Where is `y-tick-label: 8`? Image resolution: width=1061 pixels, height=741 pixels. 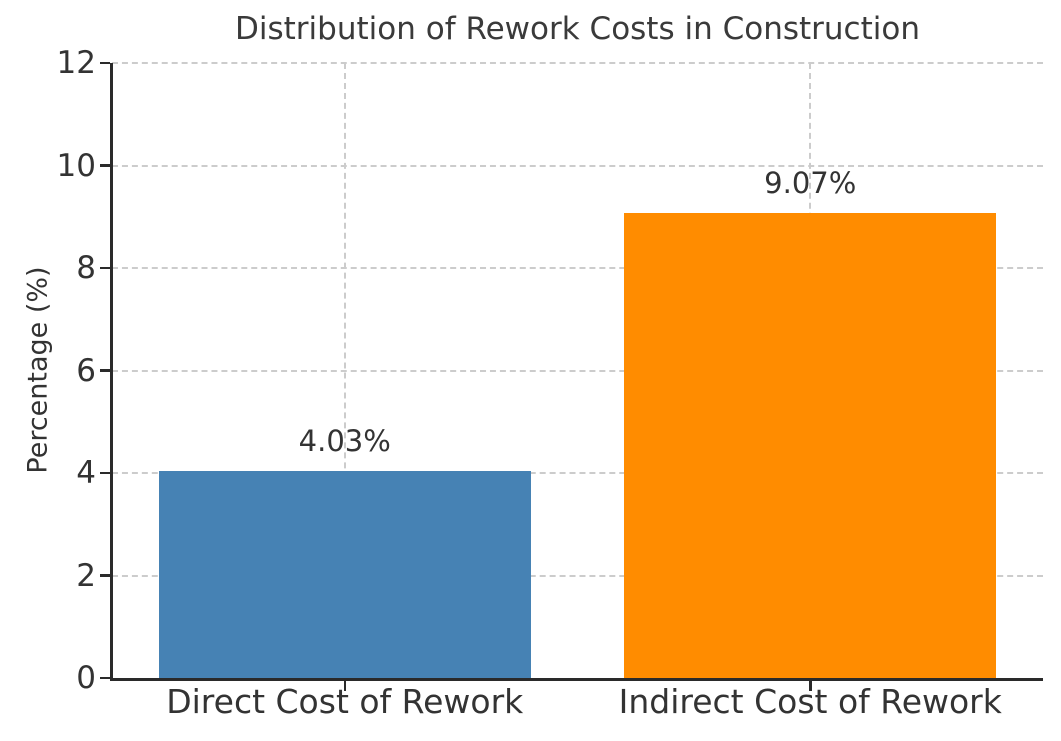 y-tick-label: 8 is located at coordinates (86, 268).